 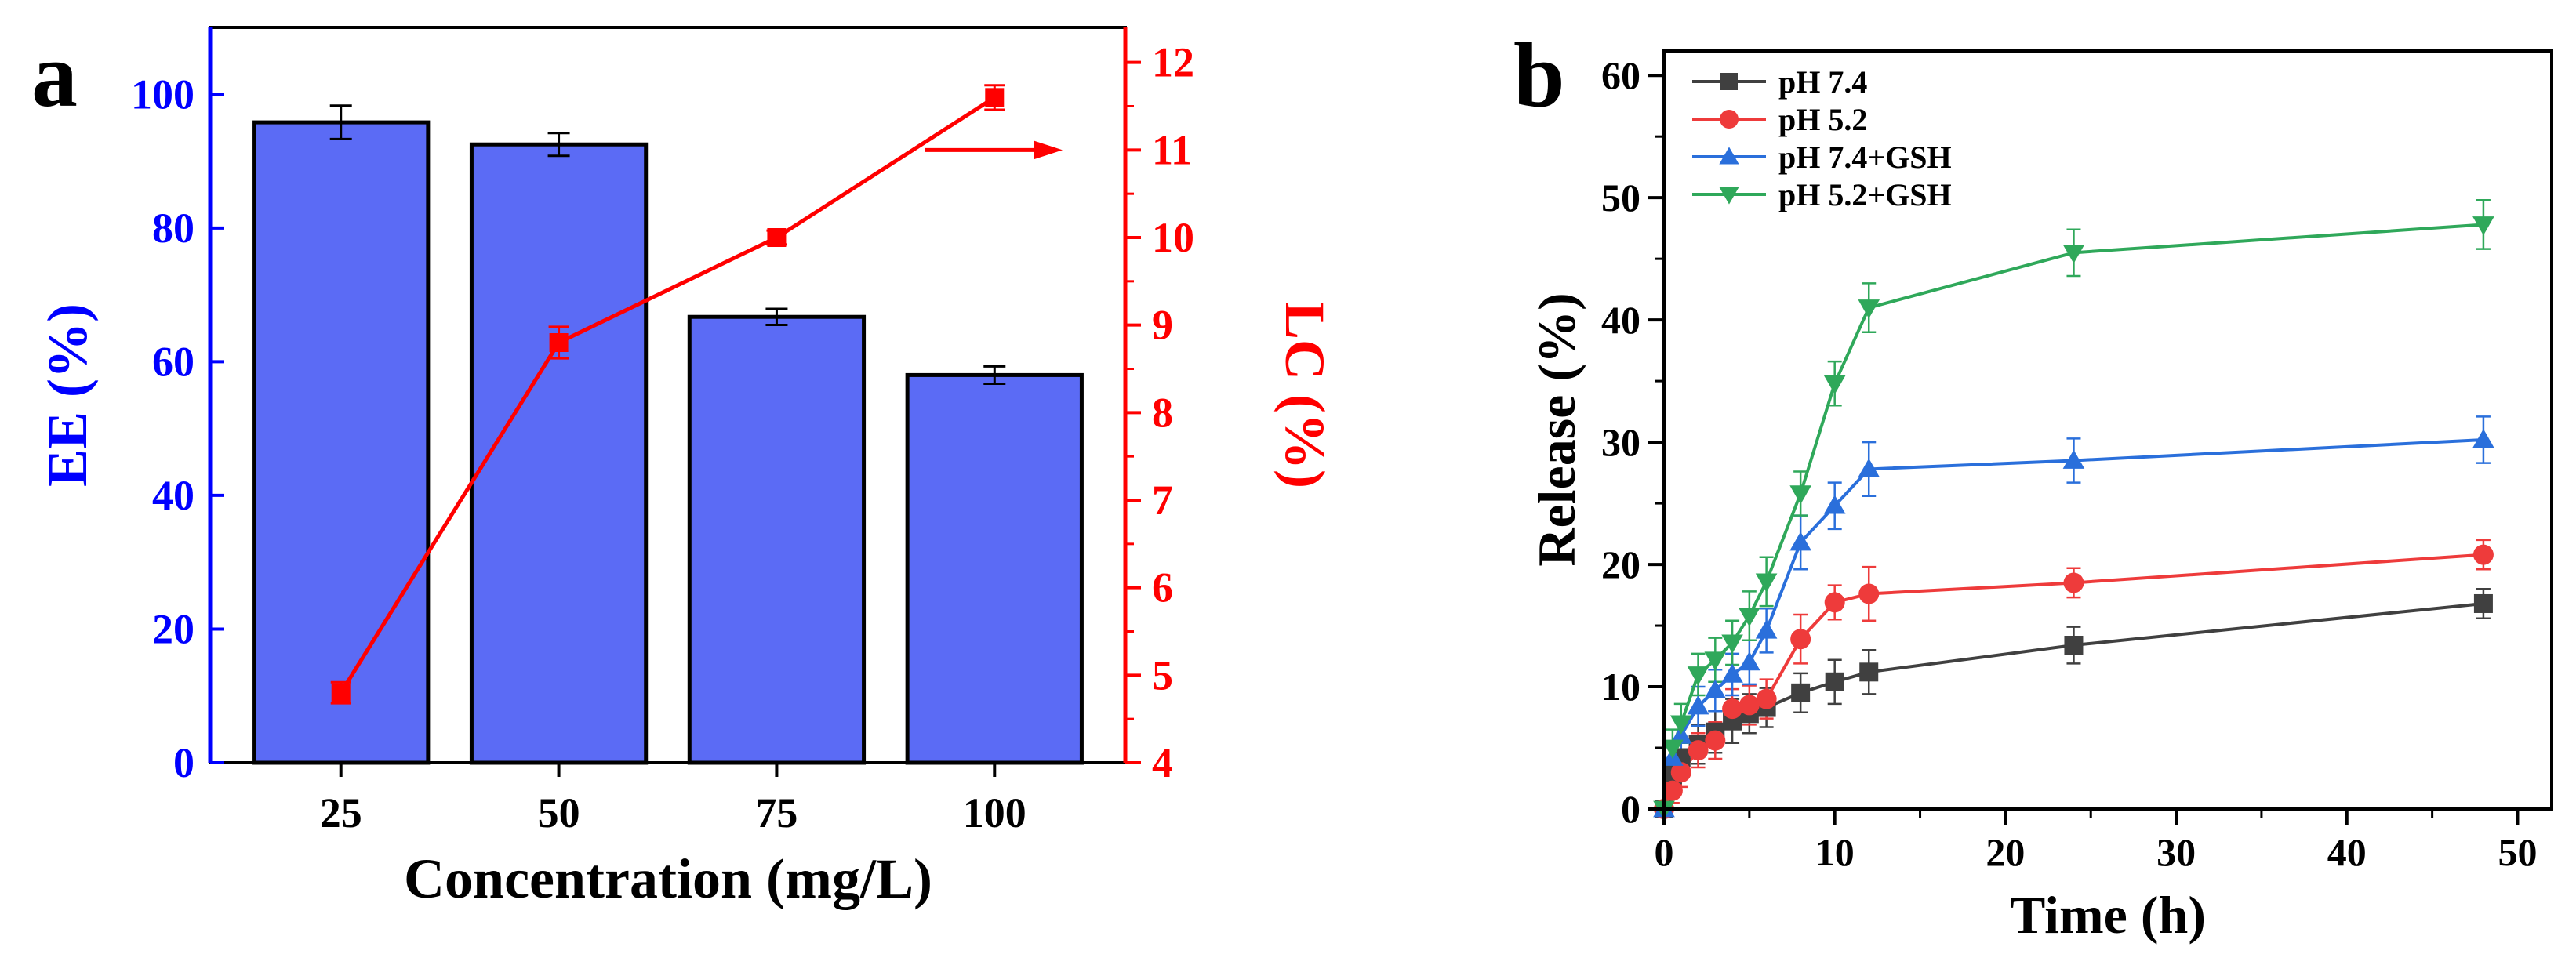 I want to click on left-tick-label: 100, so click(x=162, y=94).